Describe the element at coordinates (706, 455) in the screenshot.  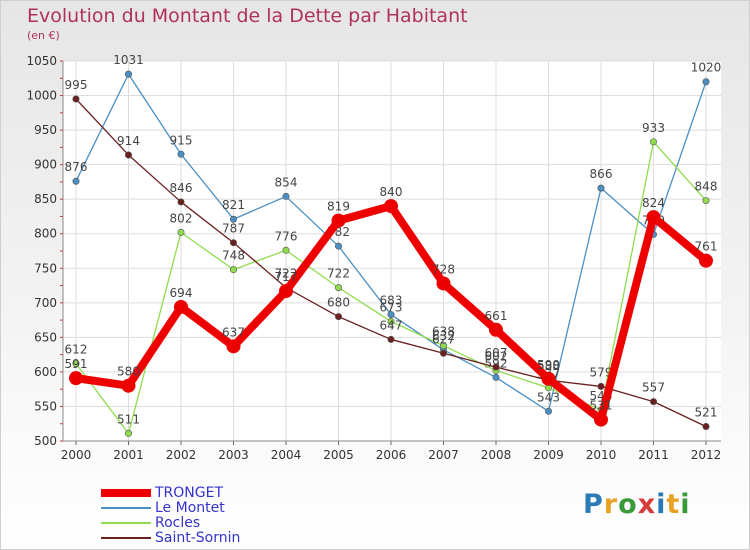
I see `x-tick-label: 2012` at that location.